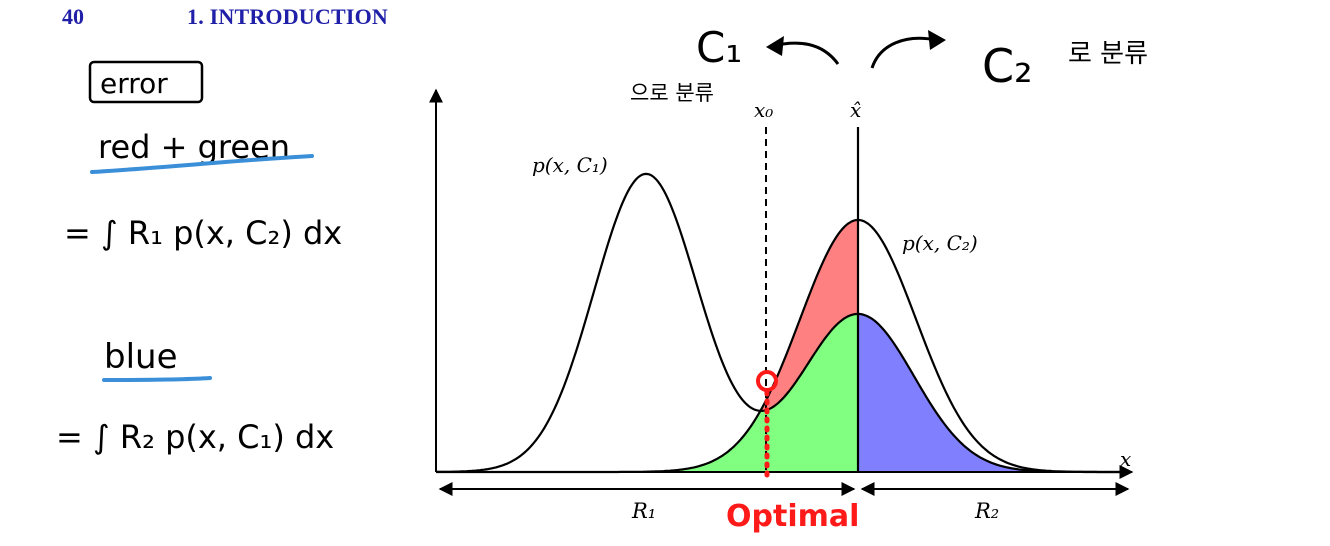 The image size is (1330, 546). I want to click on c2-annotation: C₂, so click(1007, 66).